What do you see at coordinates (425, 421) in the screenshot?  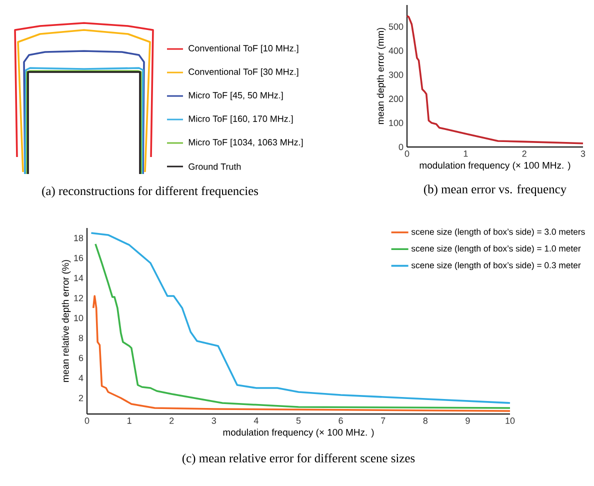 I see `x-tick-label: 8` at bounding box center [425, 421].